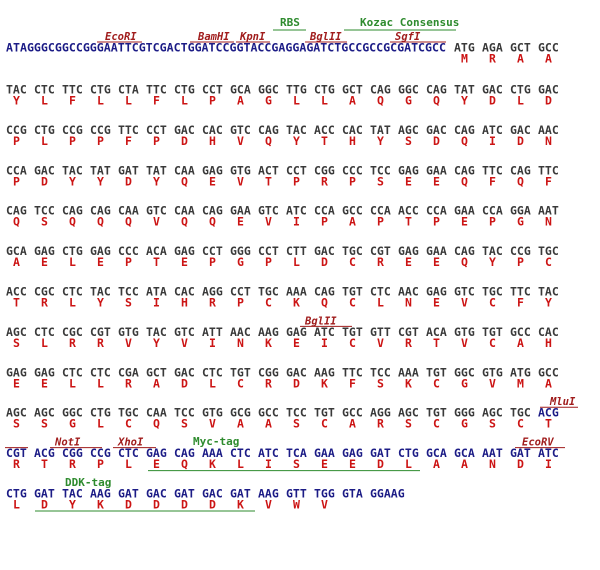 The image size is (600, 570). I want to click on insert-codon: TAT, so click(464, 90).